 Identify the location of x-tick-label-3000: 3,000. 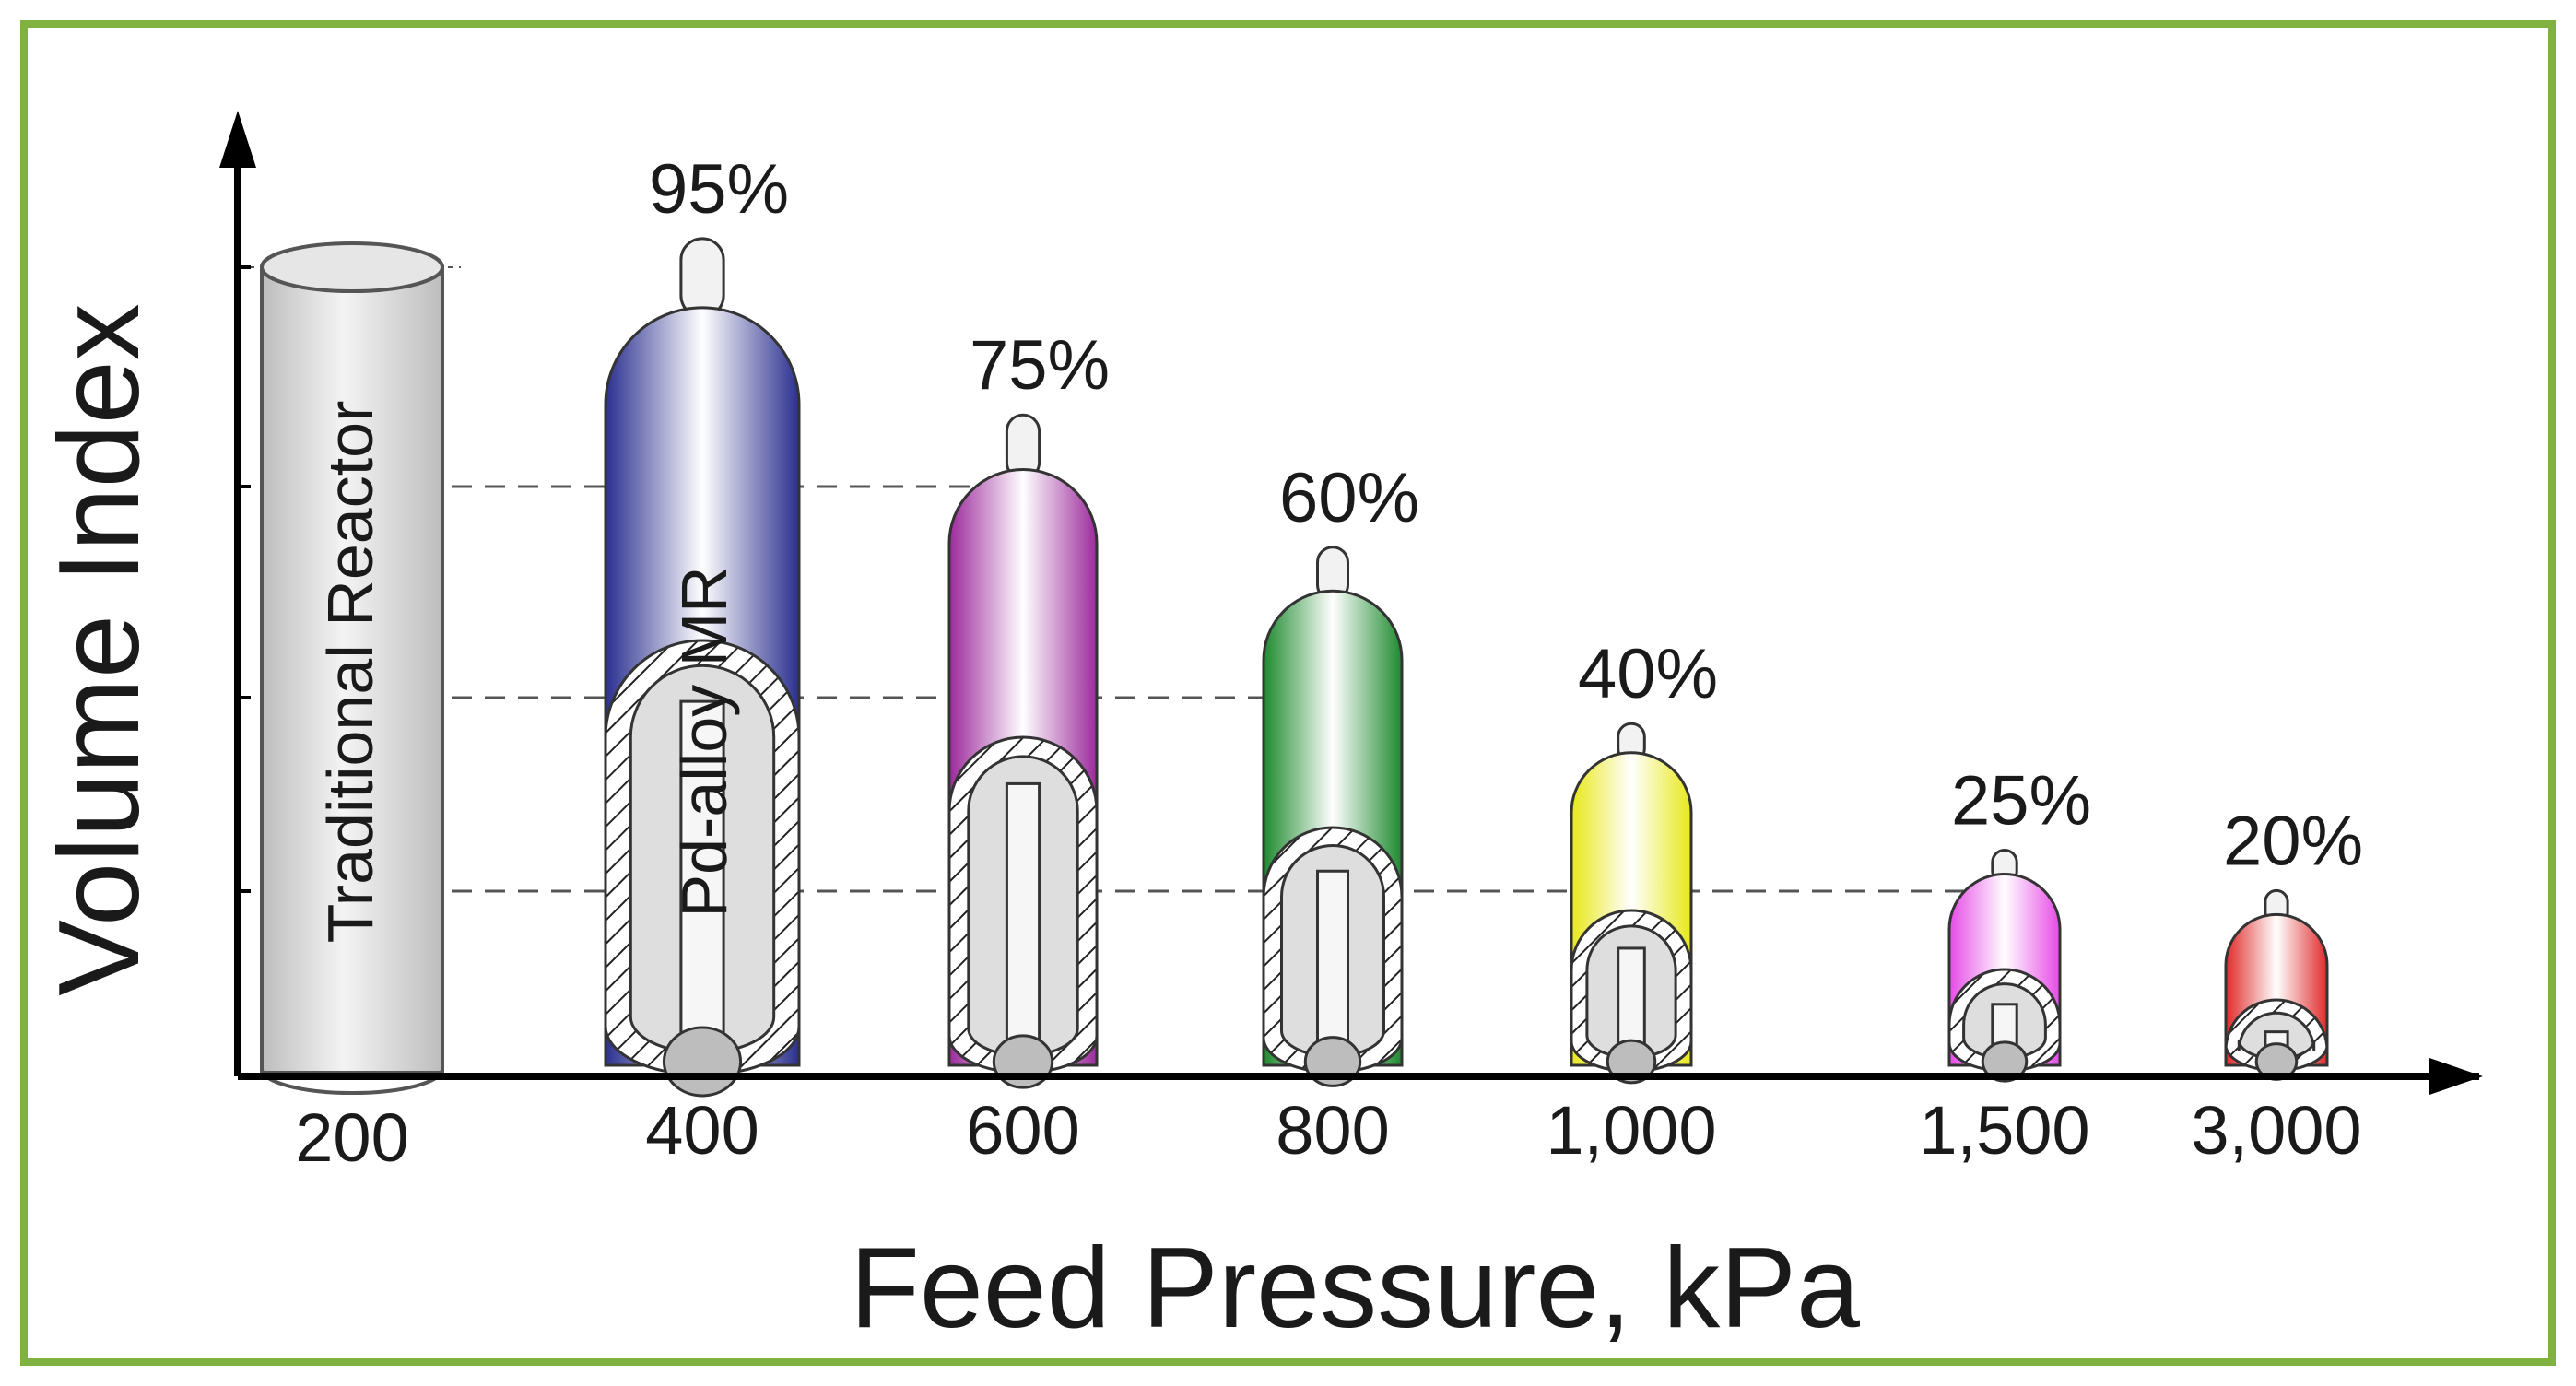
(2276, 1130).